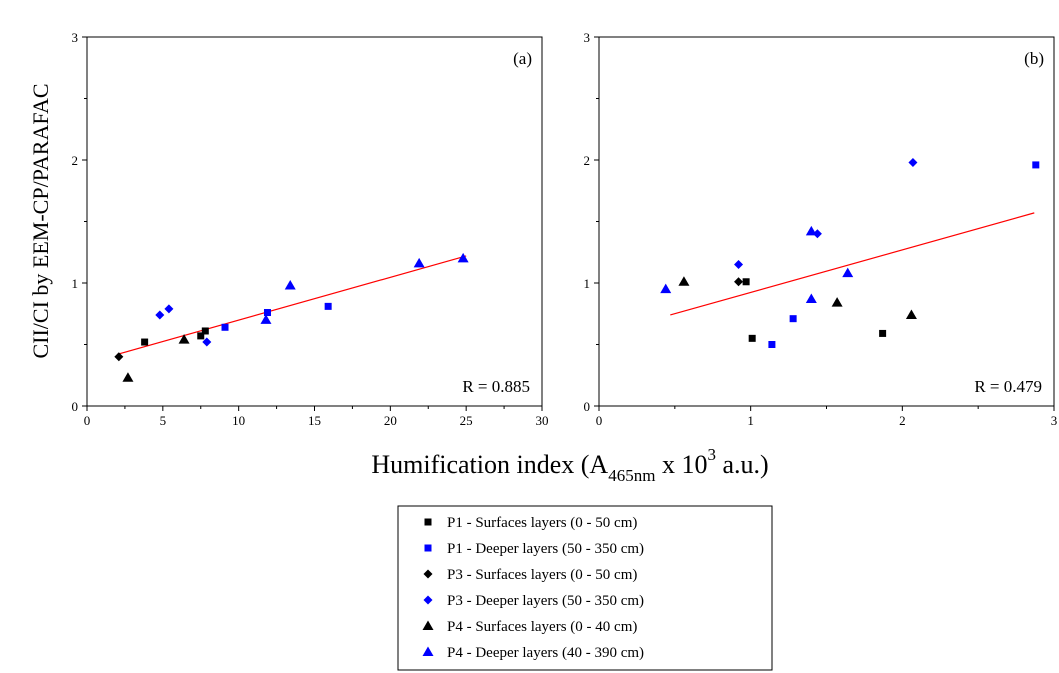  What do you see at coordinates (1034, 58) in the screenshot?
I see `panel-label: (b)` at bounding box center [1034, 58].